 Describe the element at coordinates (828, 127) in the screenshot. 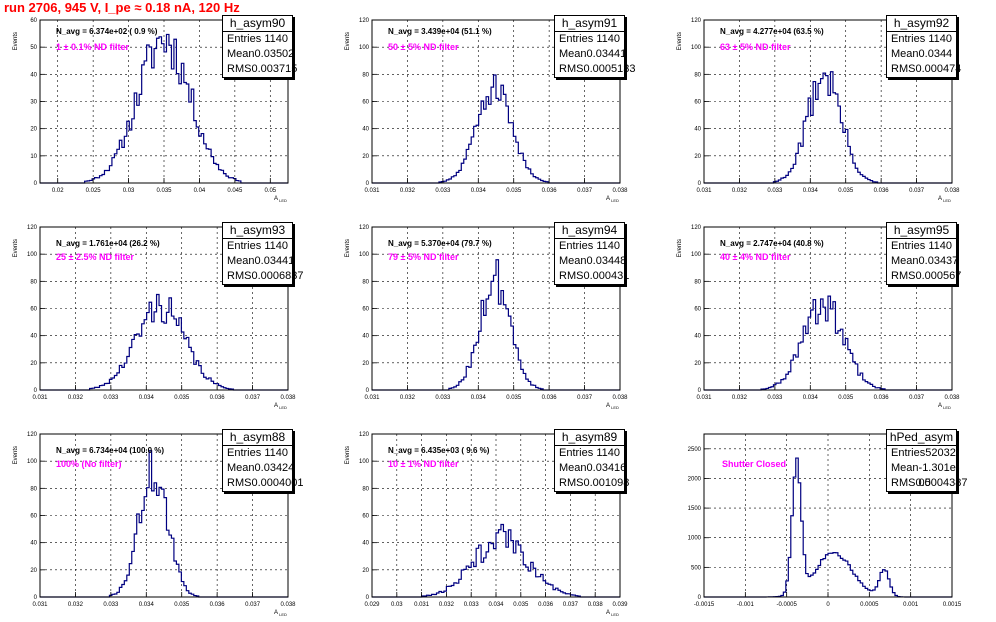

I see `histogram-series` at that location.